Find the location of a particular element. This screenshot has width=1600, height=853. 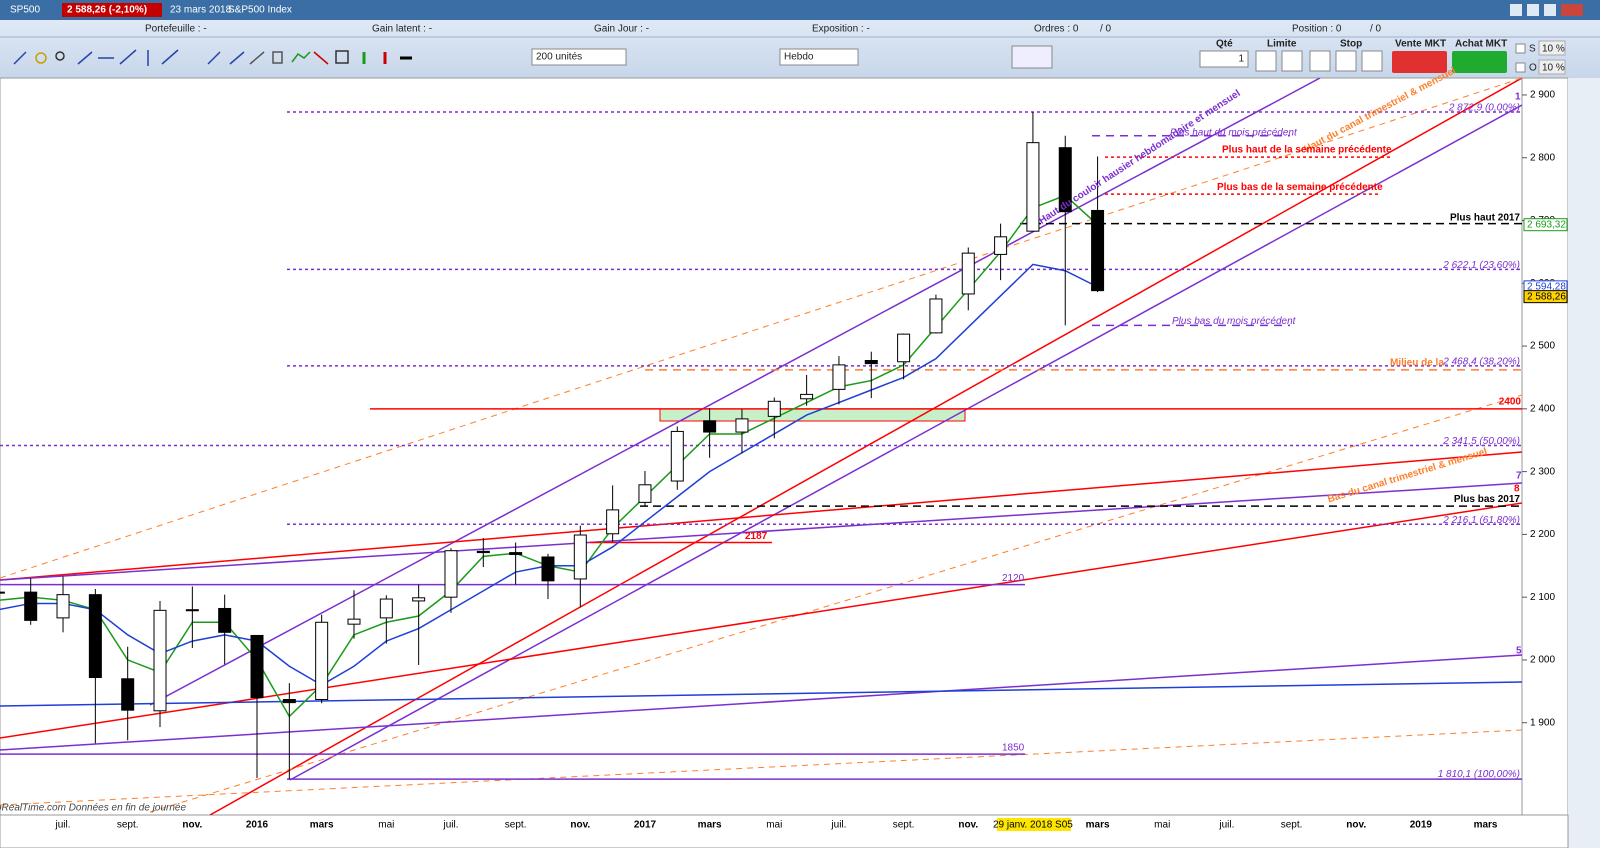

y-tick-label: 2 900 is located at coordinates (1542, 95).